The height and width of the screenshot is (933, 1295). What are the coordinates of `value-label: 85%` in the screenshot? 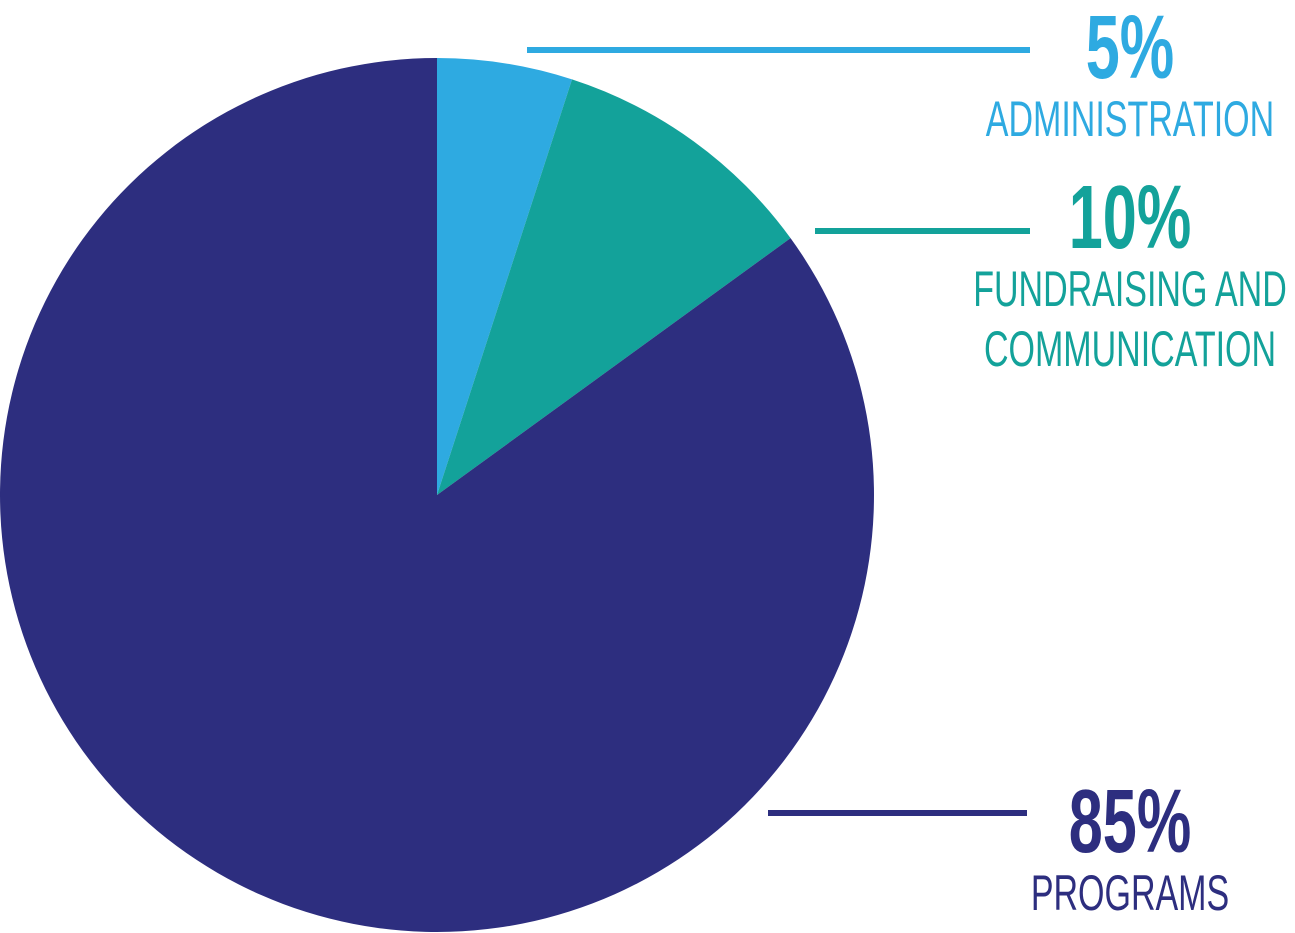 It's located at (1130, 822).